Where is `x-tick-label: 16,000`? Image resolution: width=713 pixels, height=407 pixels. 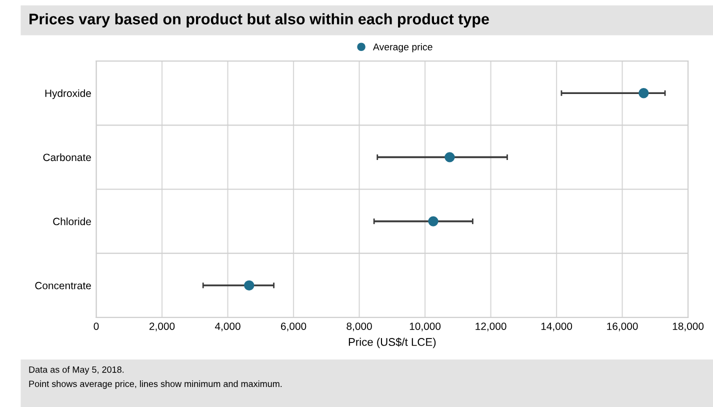 x-tick-label: 16,000 is located at coordinates (622, 327).